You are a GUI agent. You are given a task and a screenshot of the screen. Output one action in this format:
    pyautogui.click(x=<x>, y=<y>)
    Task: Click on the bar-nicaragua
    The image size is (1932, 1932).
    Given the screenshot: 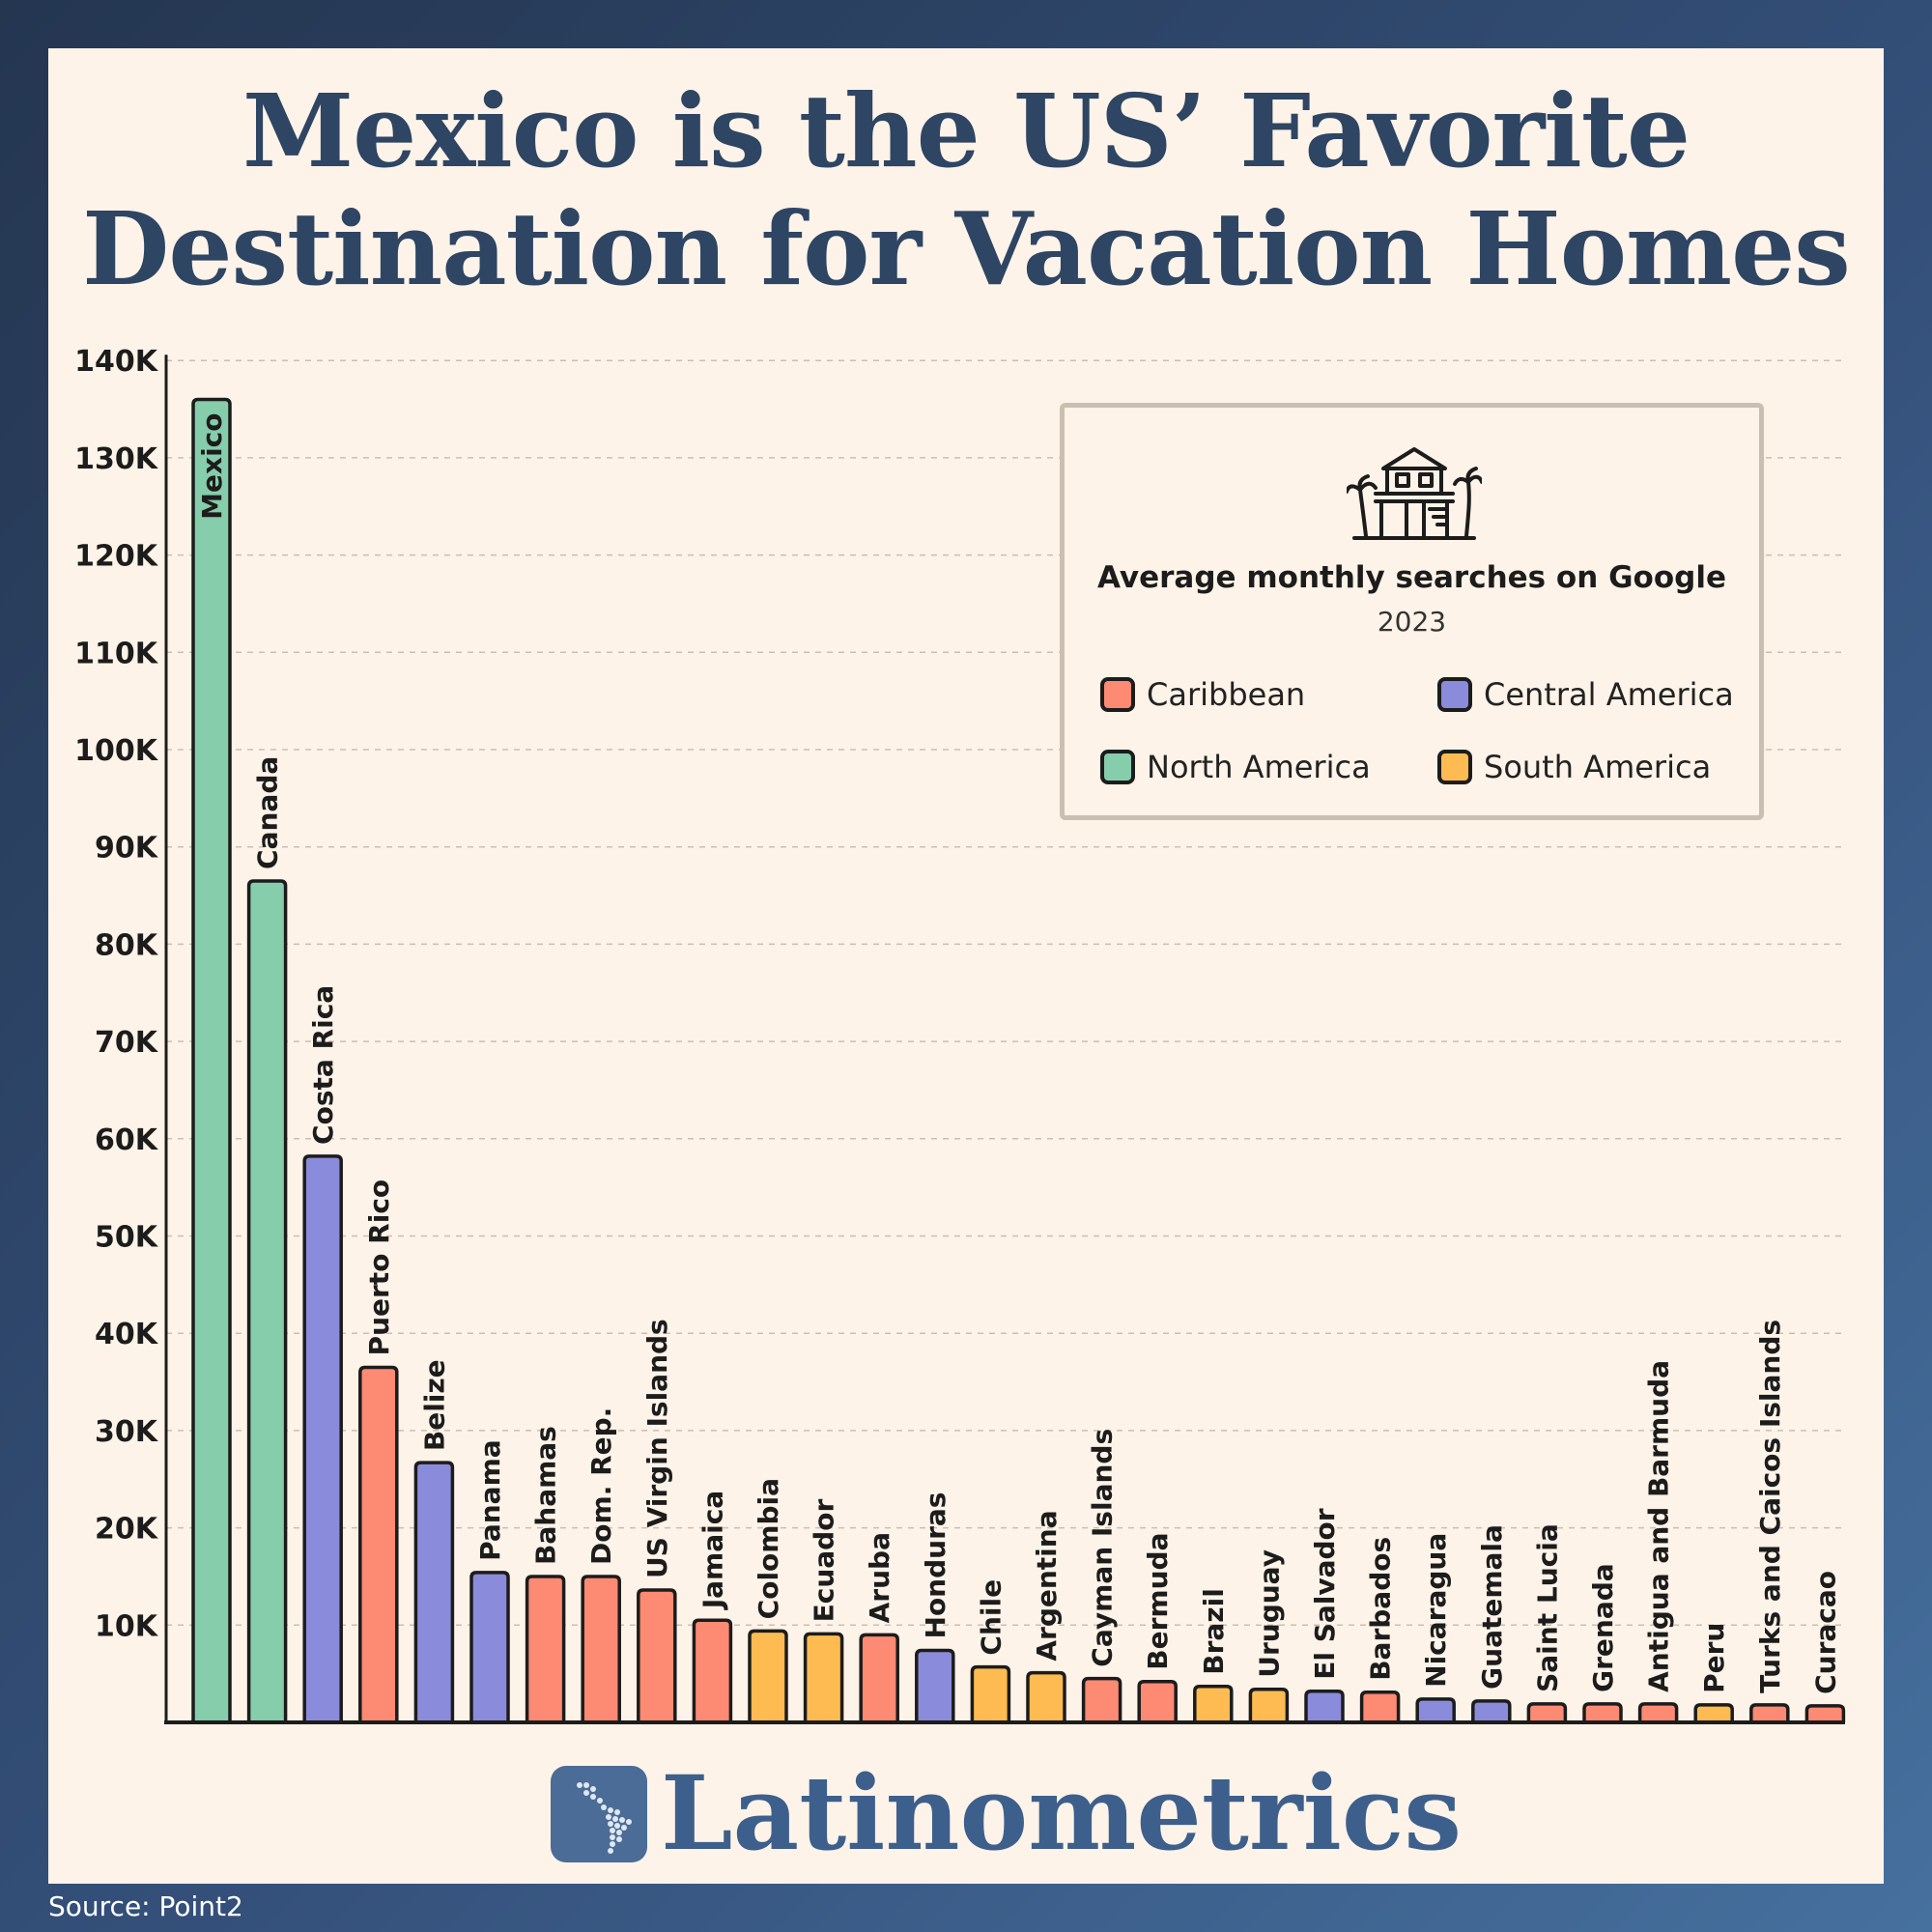 What is the action you would take?
    pyautogui.click(x=1435, y=1709)
    